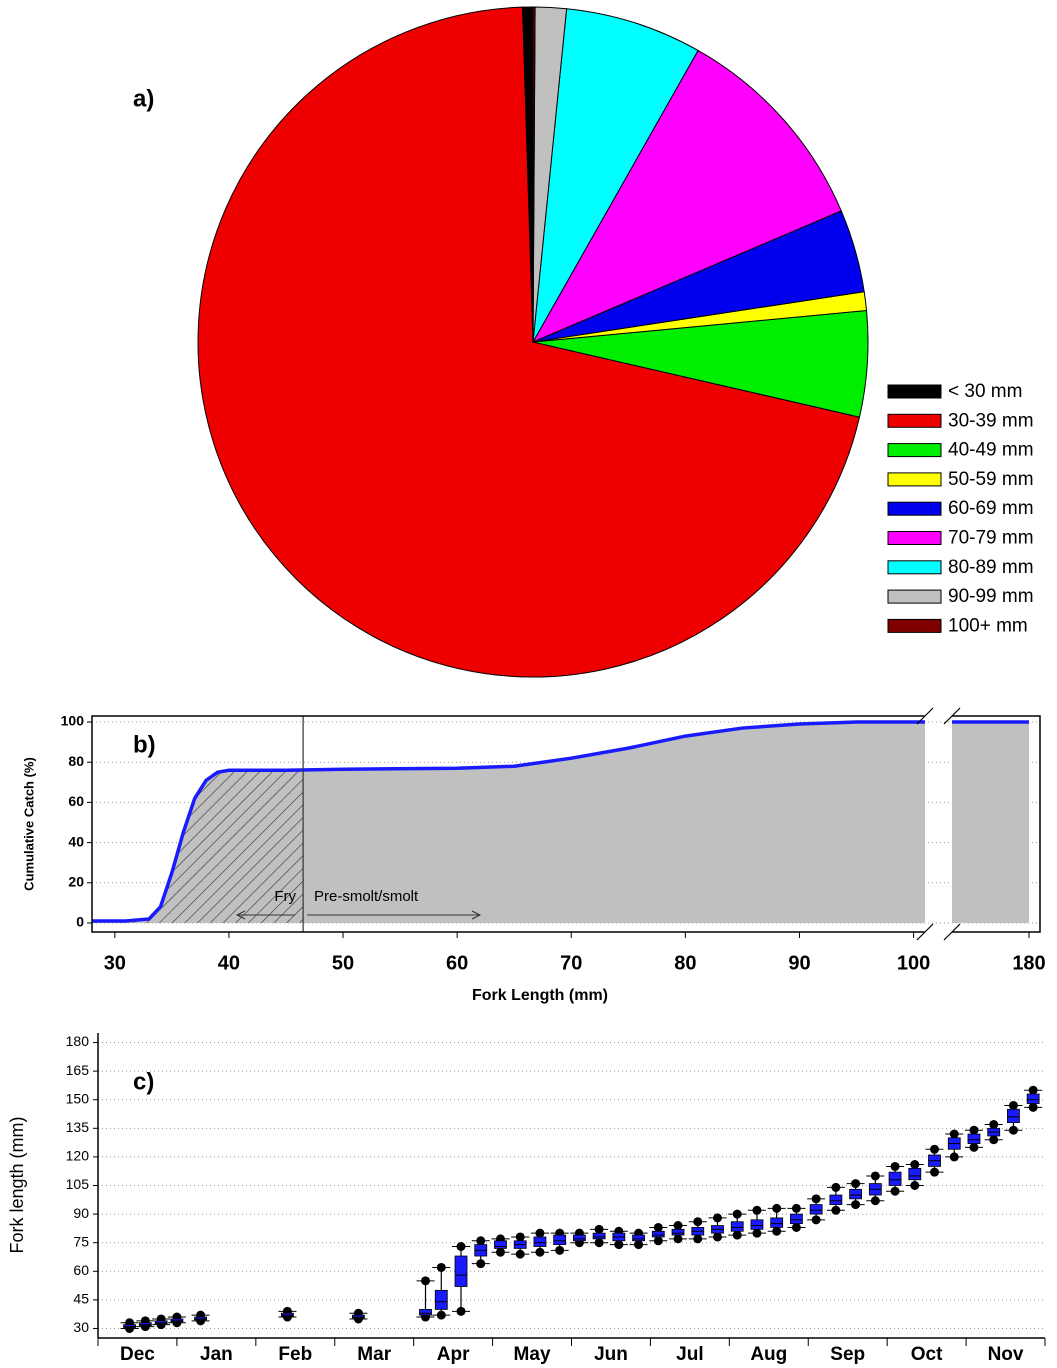  I want to click on y-tick-label: 180, so click(78, 1041).